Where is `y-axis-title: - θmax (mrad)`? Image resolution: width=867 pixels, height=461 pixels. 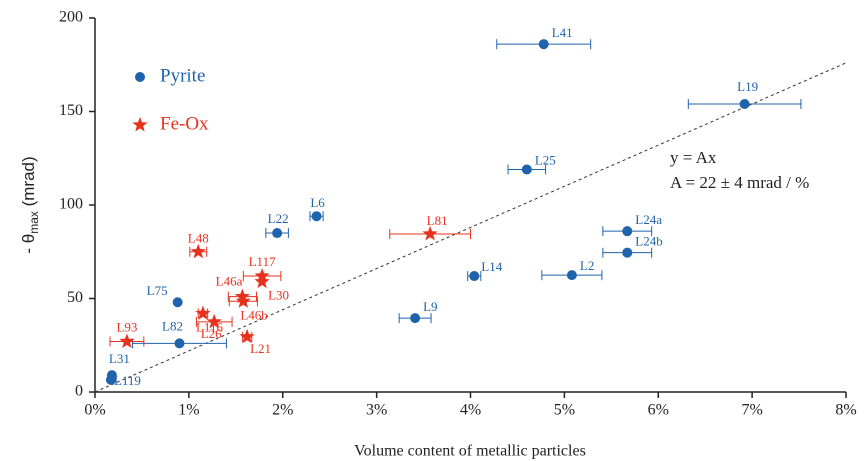
y-axis-title: - θmax (mrad) is located at coordinates (30, 204).